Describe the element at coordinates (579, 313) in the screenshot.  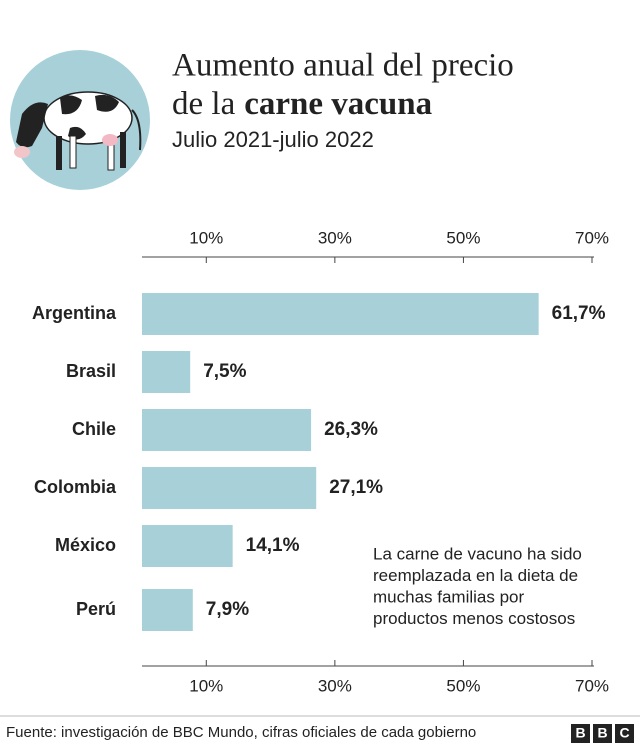
I see `value-label: 61,7%` at that location.